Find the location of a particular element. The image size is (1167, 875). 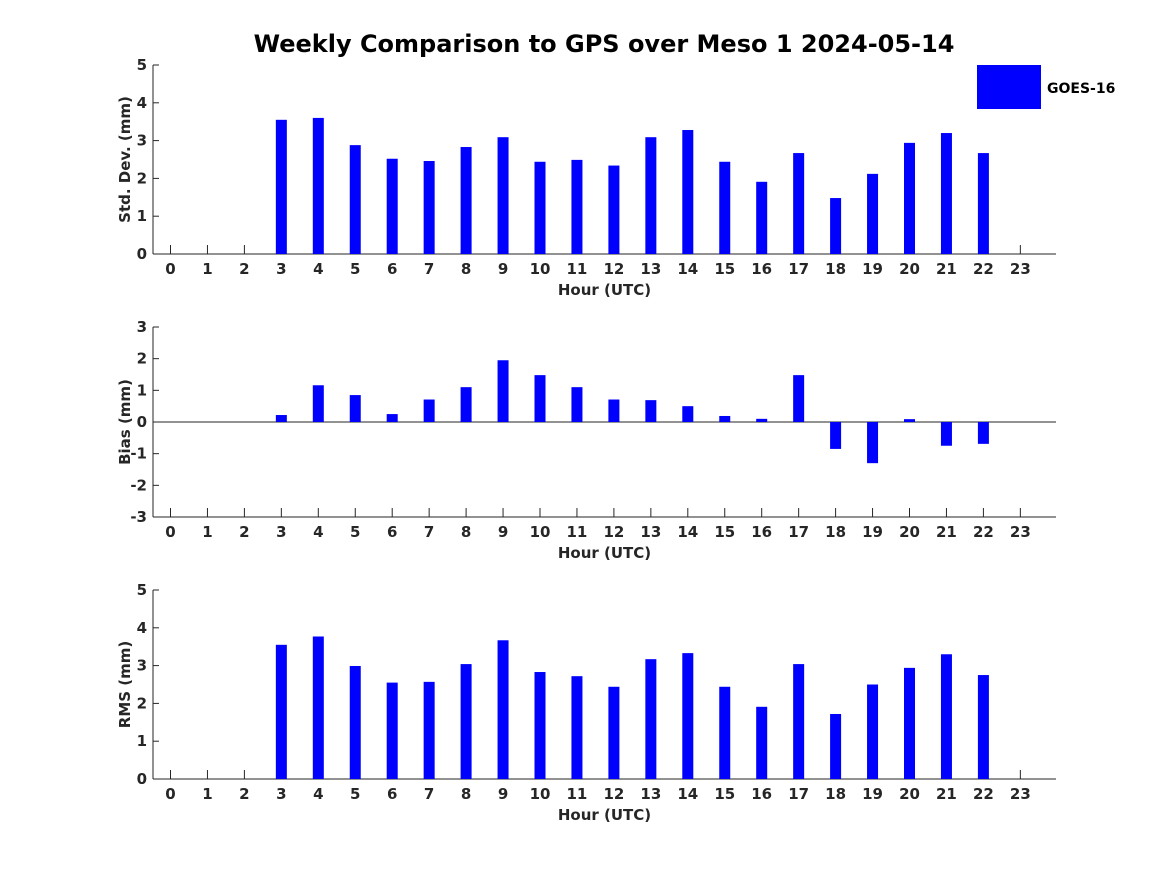

legend-box is located at coordinates (1009, 87).